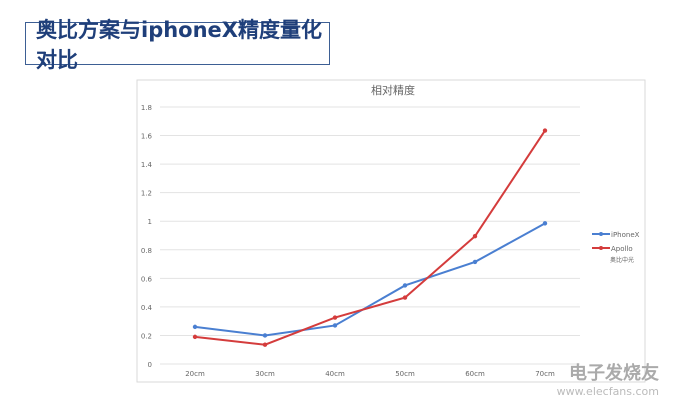 This screenshot has width=673, height=404. Describe the element at coordinates (146, 251) in the screenshot. I see `y-tick-label: 0.8` at that location.